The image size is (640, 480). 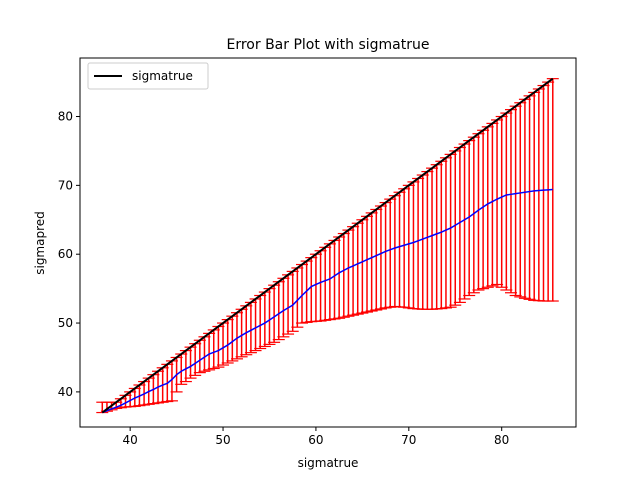 I want to click on y-tick-label: 80, so click(x=65, y=117).